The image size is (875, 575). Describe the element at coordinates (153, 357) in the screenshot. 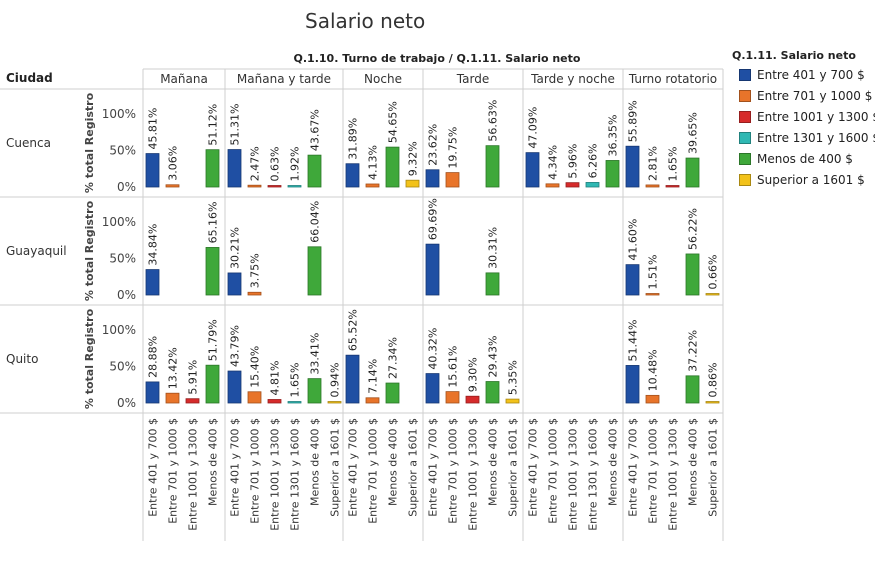

I see `data-label: 28.88%` at that location.